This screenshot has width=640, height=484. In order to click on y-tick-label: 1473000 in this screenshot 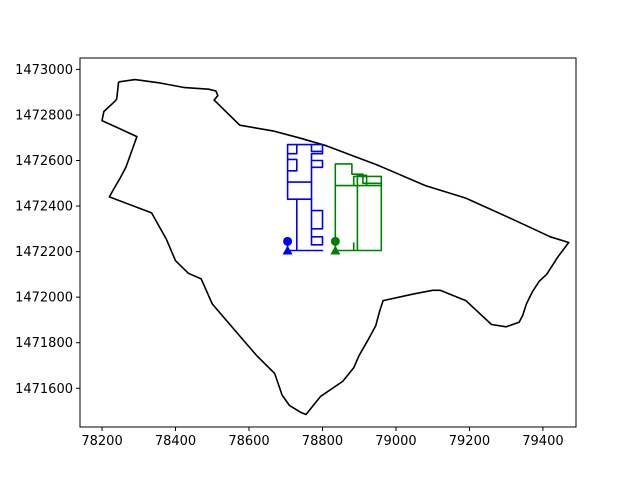, I will do `click(44, 70)`.